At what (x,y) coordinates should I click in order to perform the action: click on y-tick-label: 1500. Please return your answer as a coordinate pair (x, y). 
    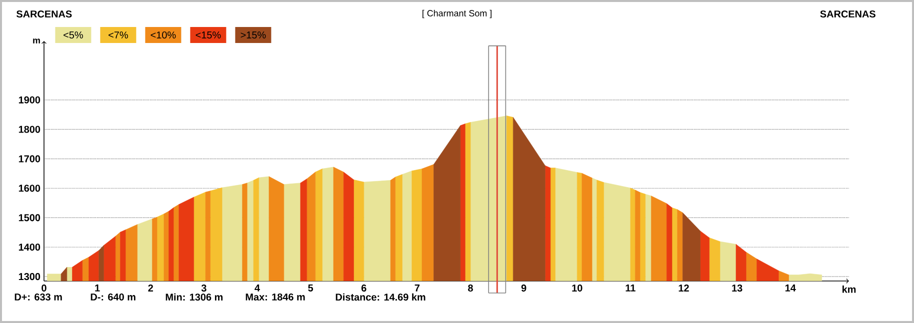
    Looking at the image, I should click on (29, 218).